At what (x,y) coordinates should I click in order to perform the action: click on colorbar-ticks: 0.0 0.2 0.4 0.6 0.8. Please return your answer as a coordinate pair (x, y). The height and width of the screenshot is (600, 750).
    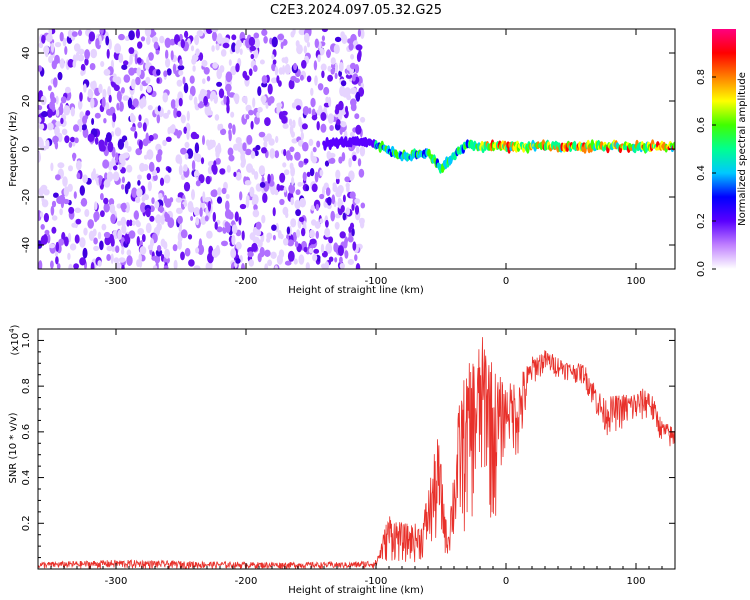
    Looking at the image, I should click on (706, 173).